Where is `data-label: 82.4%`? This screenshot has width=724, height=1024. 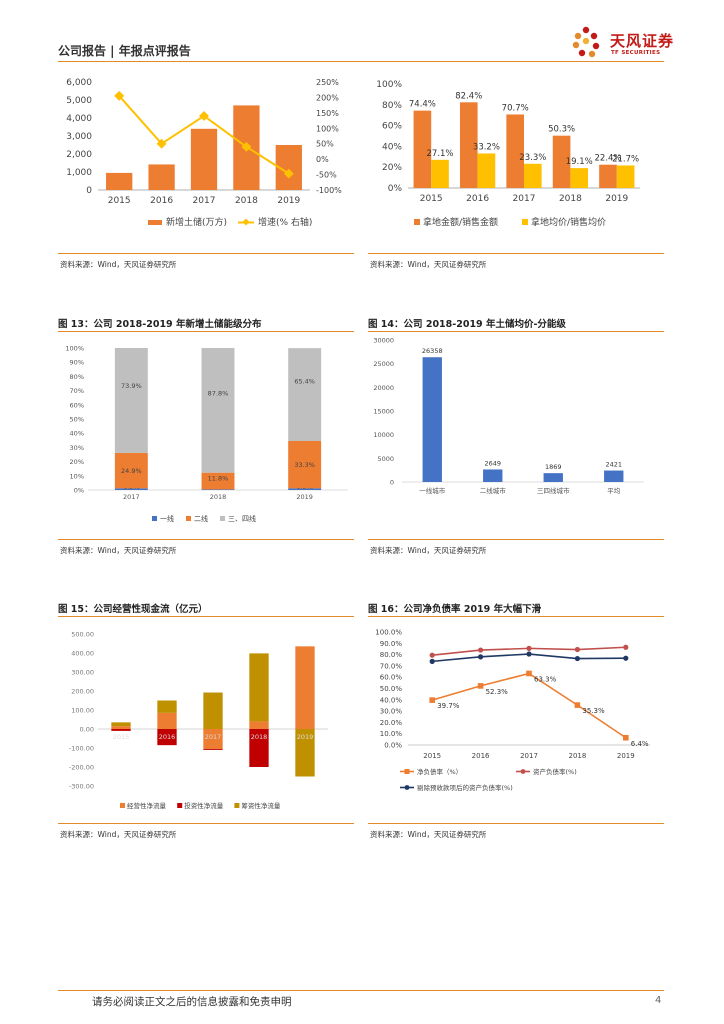
data-label: 82.4% is located at coordinates (468, 96).